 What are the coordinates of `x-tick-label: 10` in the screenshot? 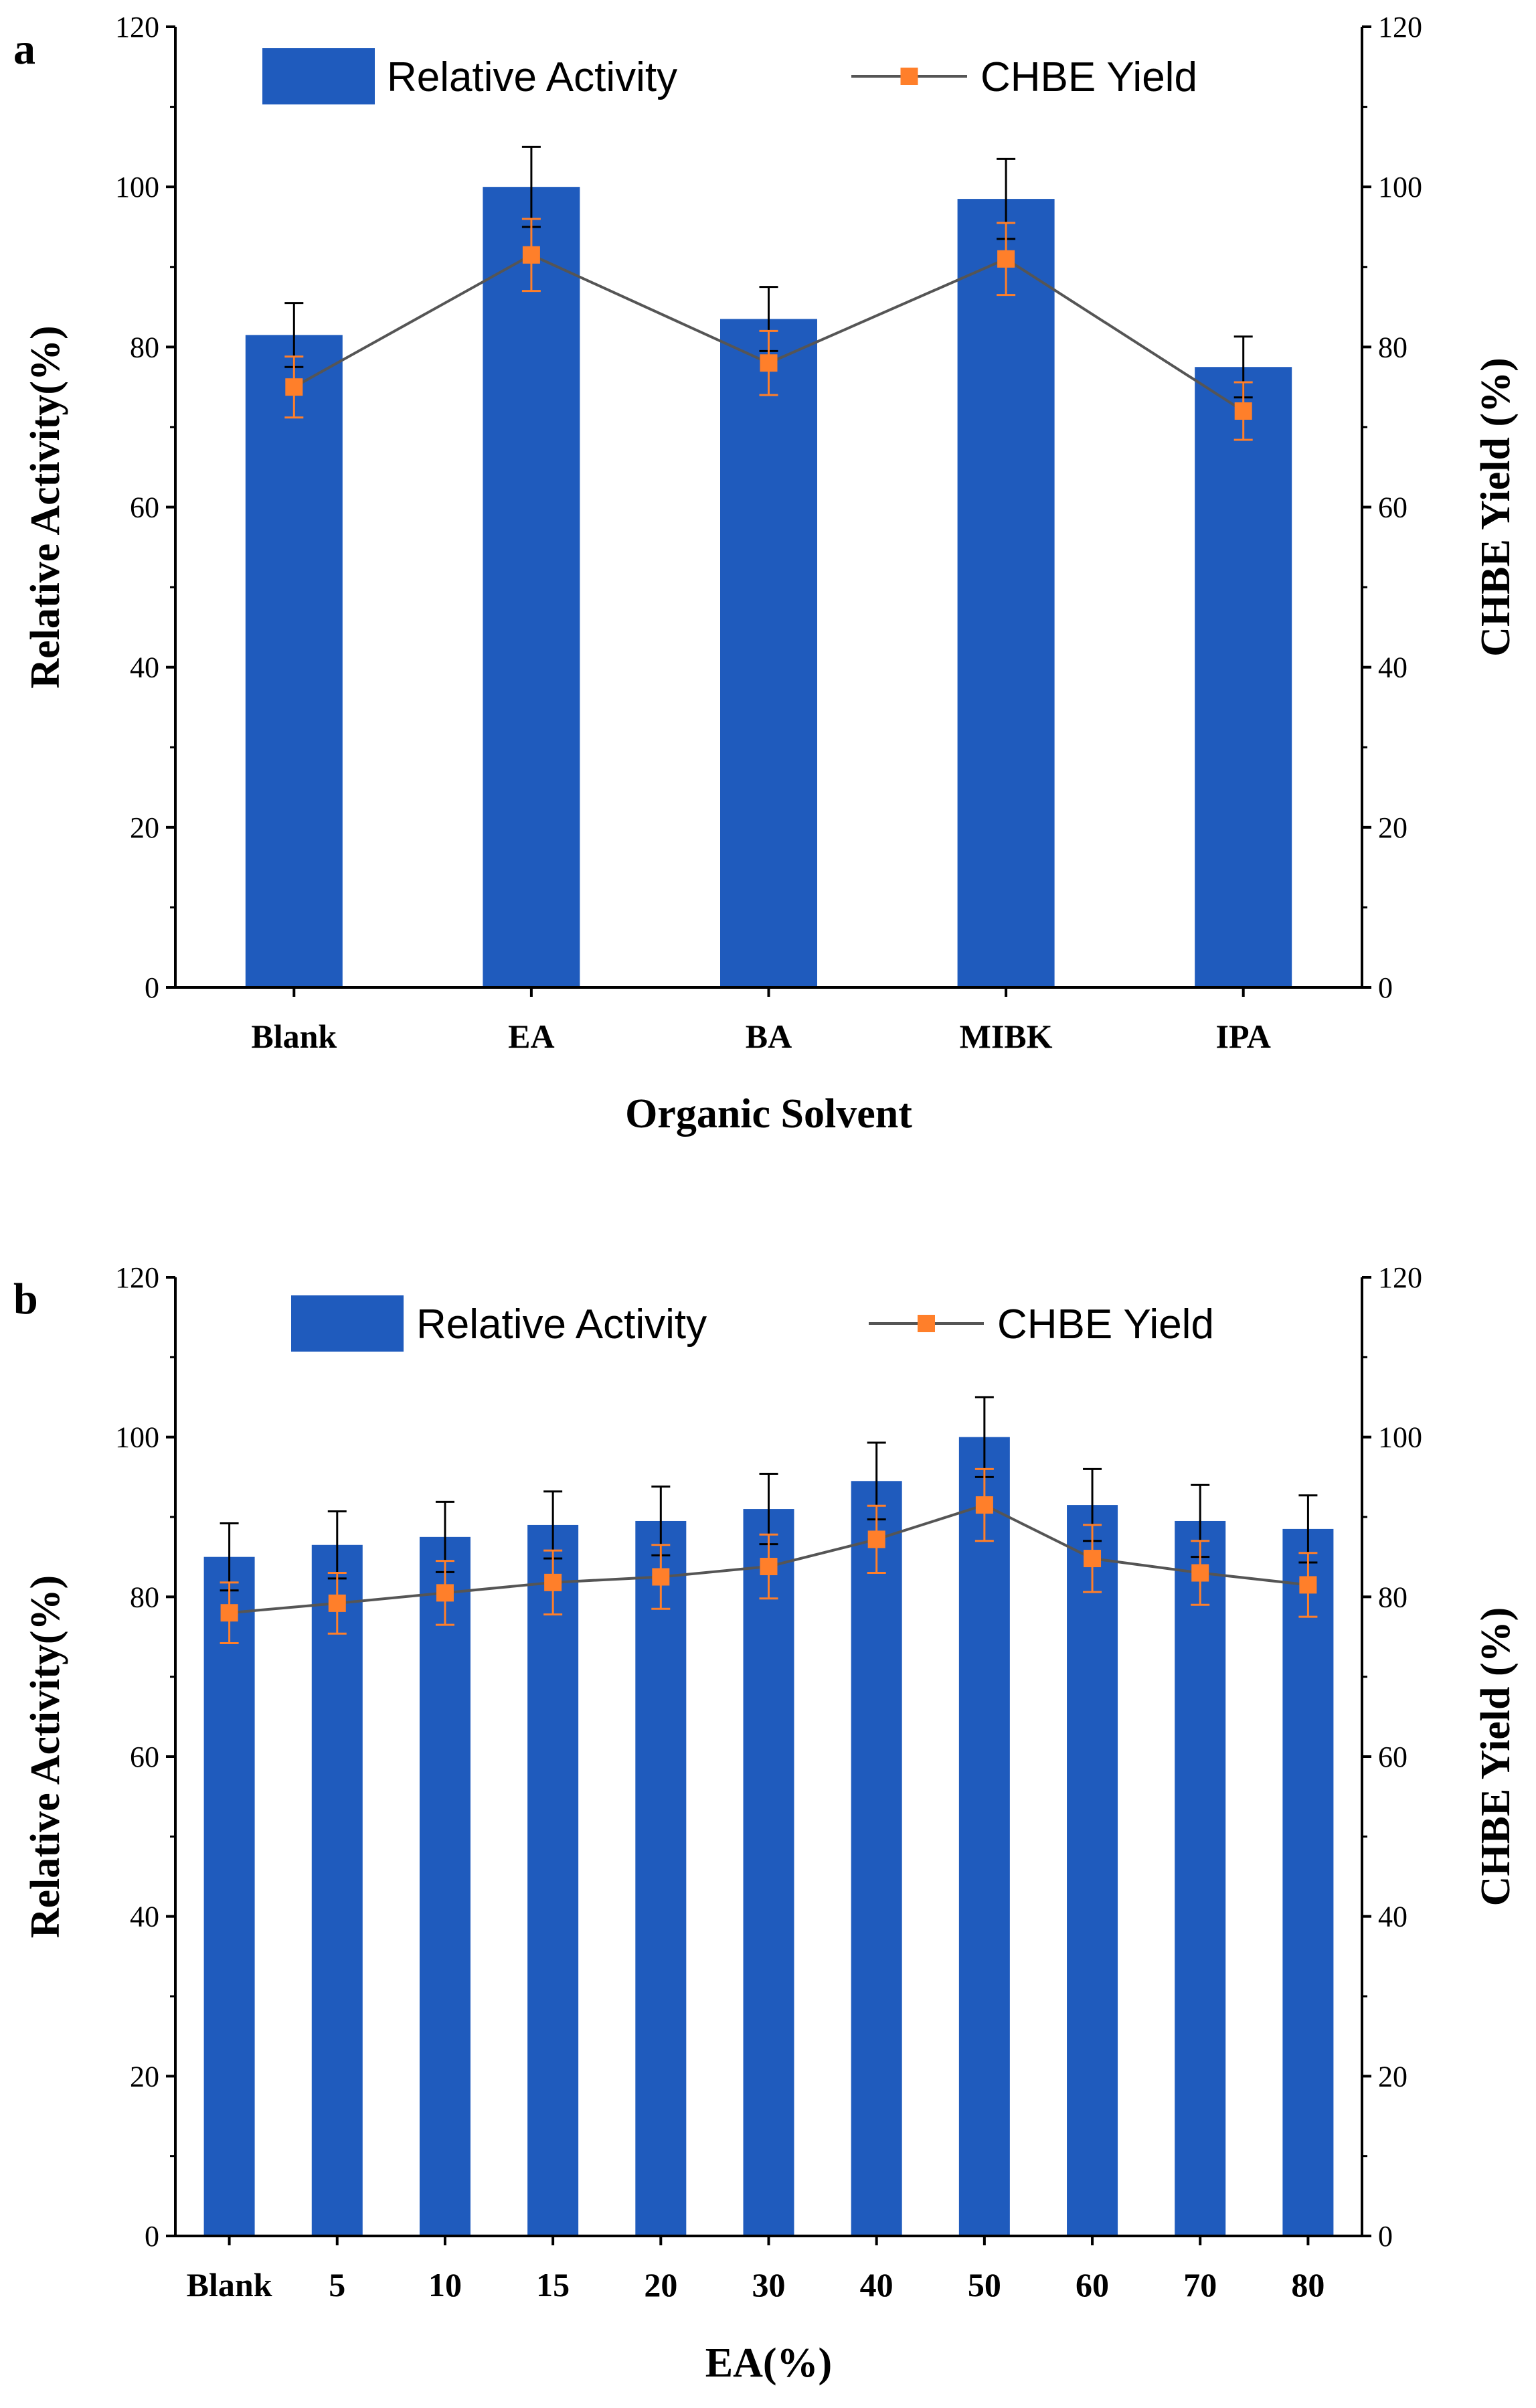 It's located at (445, 2285).